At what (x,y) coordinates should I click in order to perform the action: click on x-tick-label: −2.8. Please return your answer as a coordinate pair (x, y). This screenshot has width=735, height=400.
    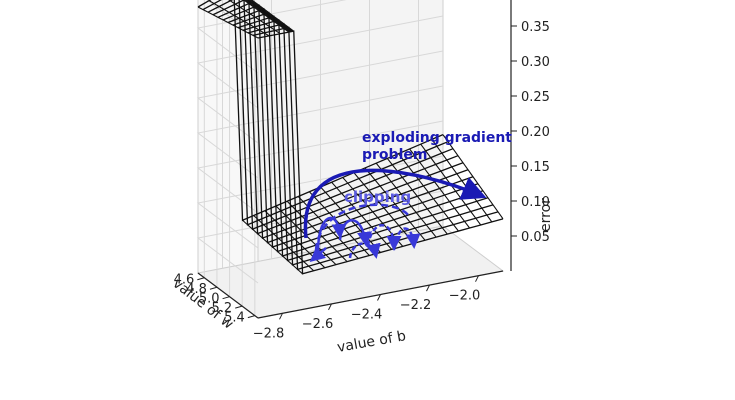
    Looking at the image, I should click on (269, 333).